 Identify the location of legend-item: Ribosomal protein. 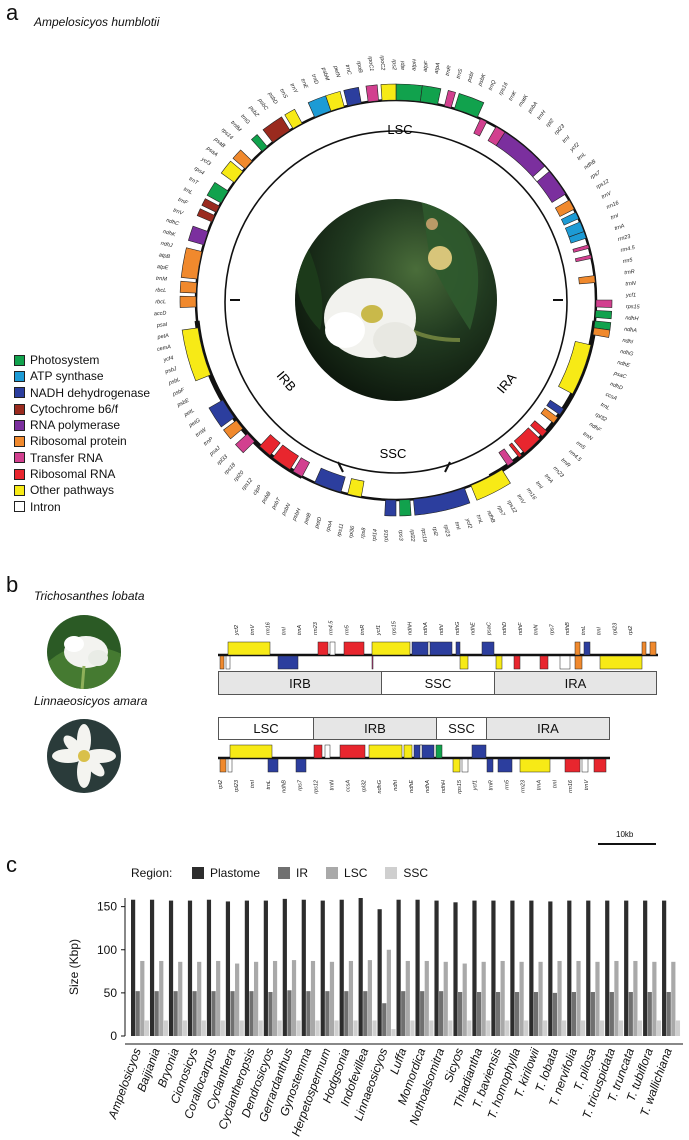
(82, 441).